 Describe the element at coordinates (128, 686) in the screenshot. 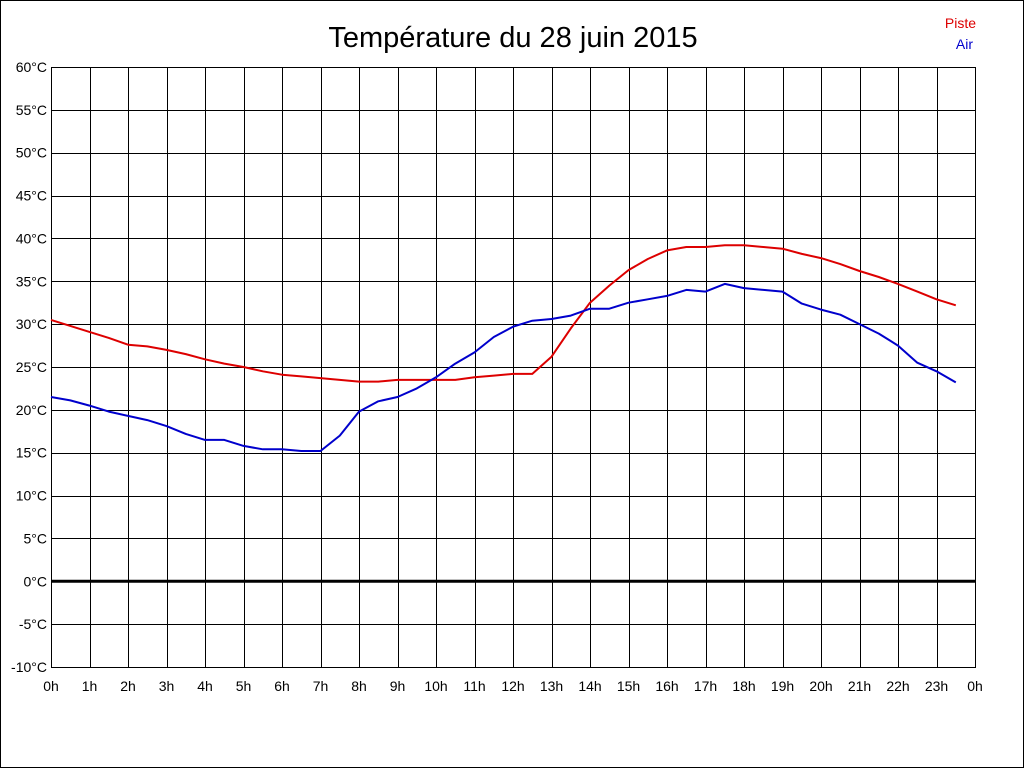

I see `x-tick-label: 2h` at that location.